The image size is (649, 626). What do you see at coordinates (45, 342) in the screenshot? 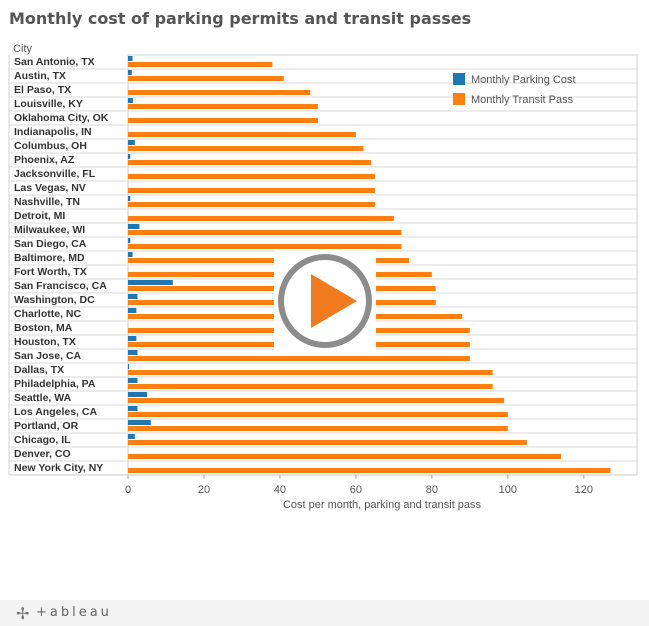
I see `row-label: Houston, TX` at bounding box center [45, 342].